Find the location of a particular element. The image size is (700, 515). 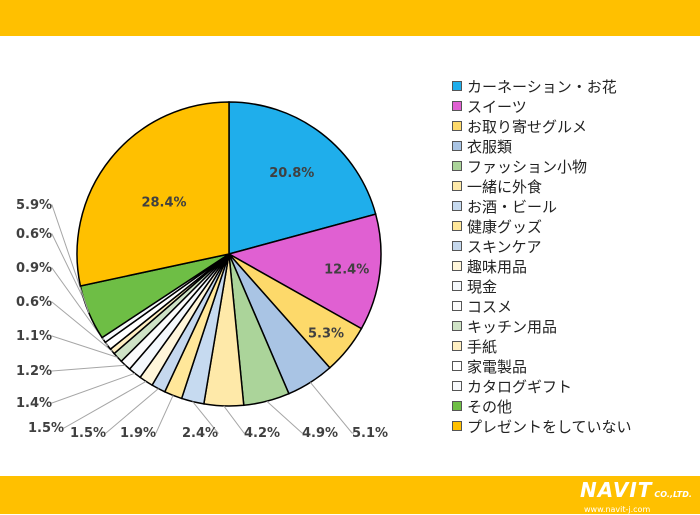

legend-item: 手紙 is located at coordinates (542, 346).